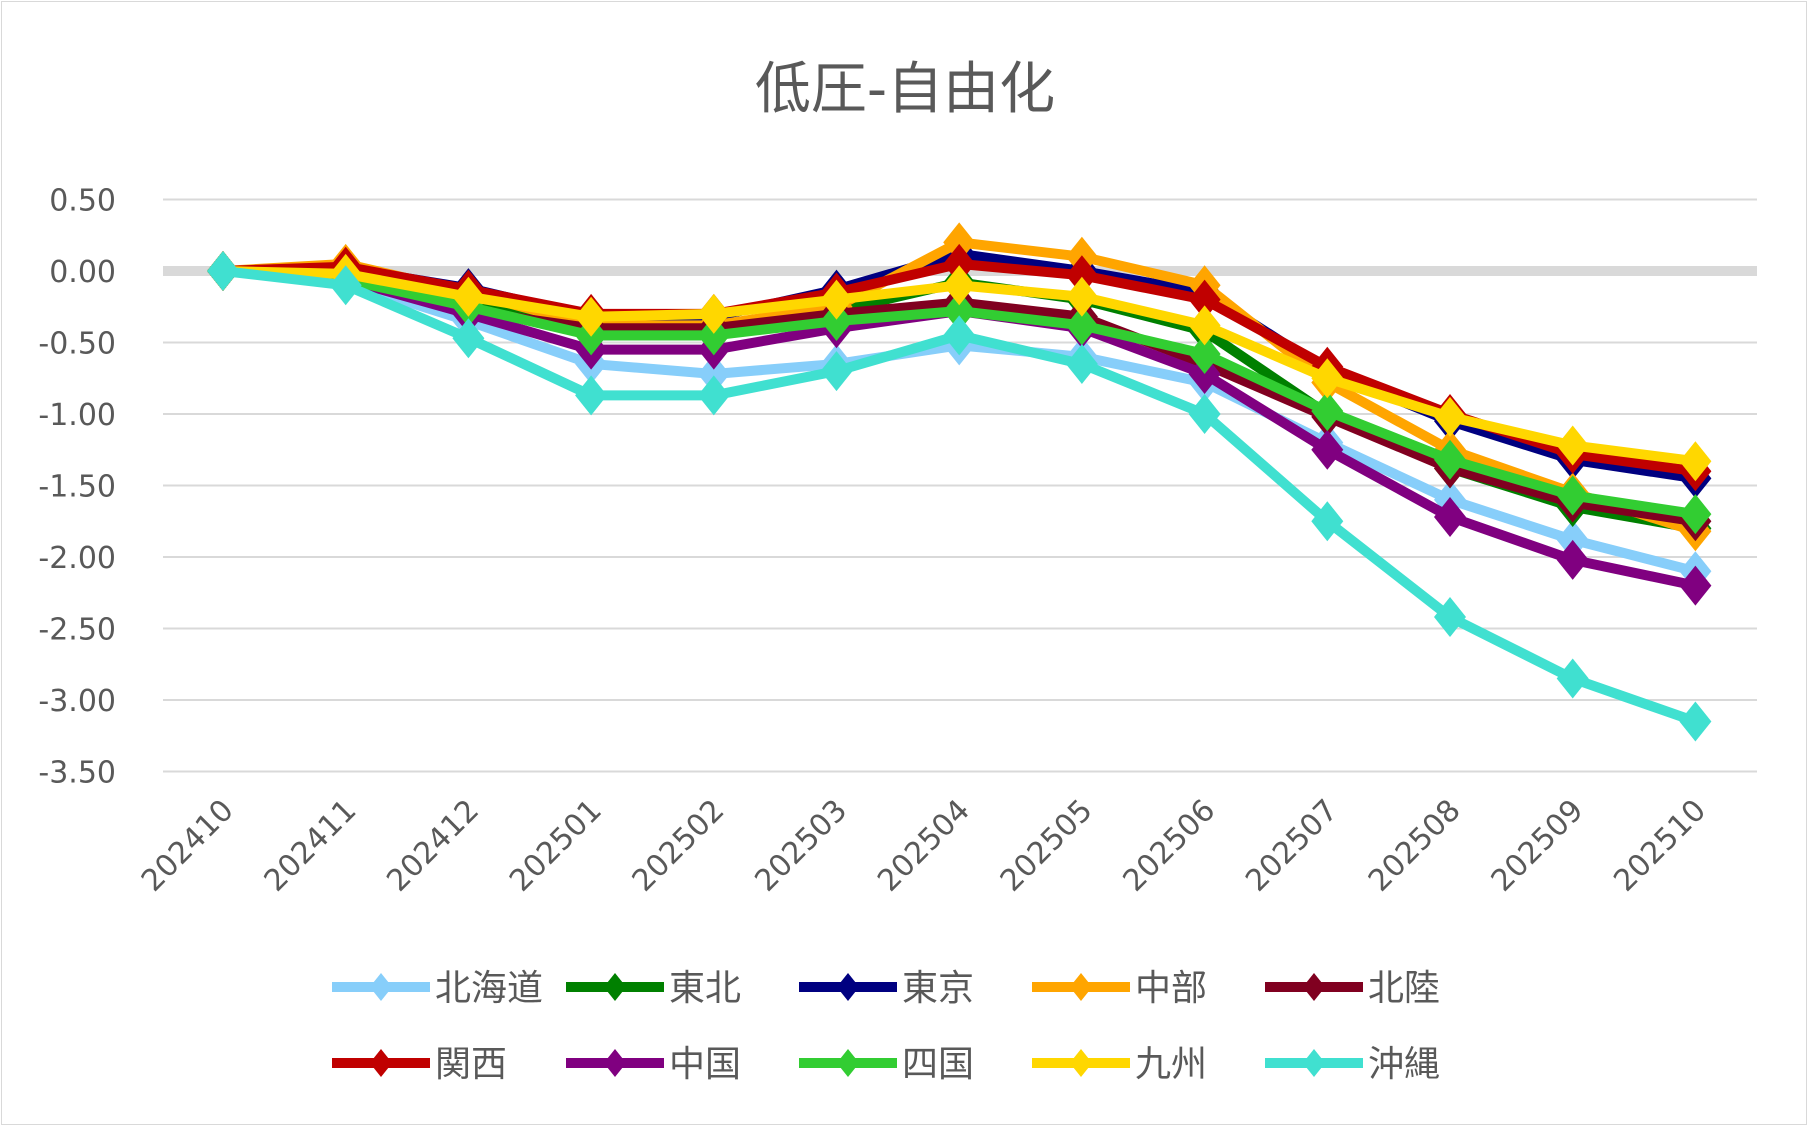 This screenshot has height=1128, width=1810. Describe the element at coordinates (801, 846) in the screenshot. I see `x-tick-label: 202503` at that location.